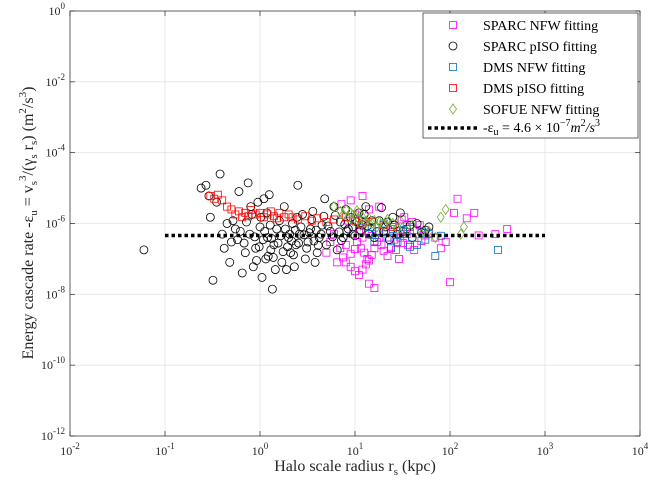 This screenshot has width=653, height=486. What do you see at coordinates (453, 109) in the screenshot?
I see `legend-marker` at bounding box center [453, 109].